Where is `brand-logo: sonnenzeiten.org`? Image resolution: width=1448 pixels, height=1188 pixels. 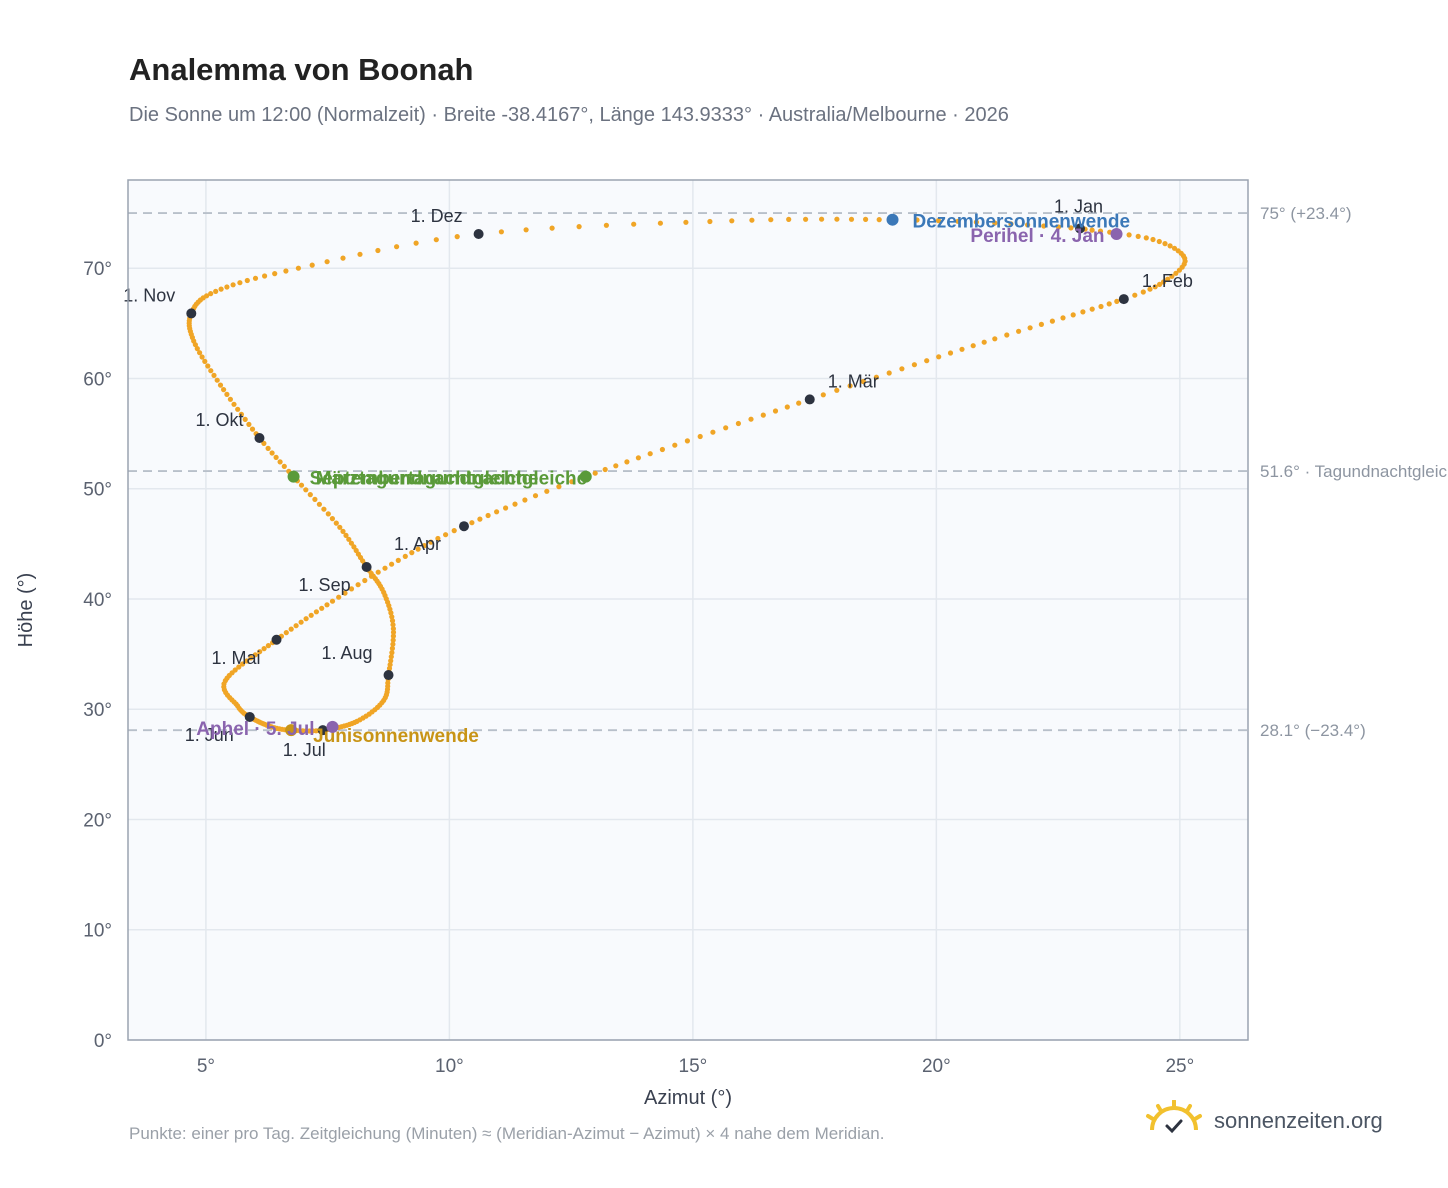
brand-logo: sonnenzeiten.org is located at coordinates (1263, 1120).